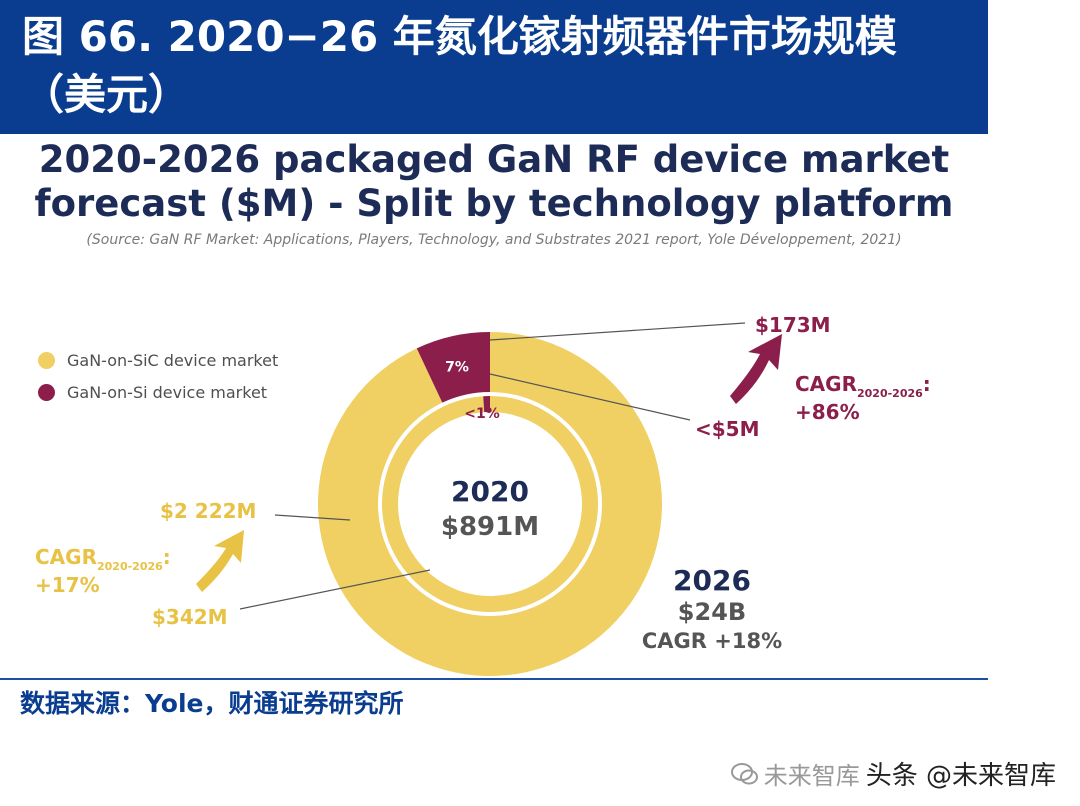 Image resolution: width=1080 pixels, height=806 pixels. I want to click on arrow-si-icon, so click(756, 369).